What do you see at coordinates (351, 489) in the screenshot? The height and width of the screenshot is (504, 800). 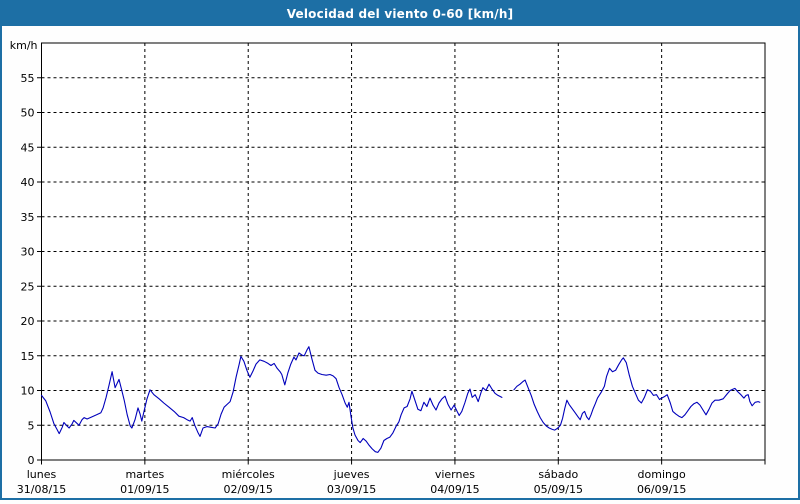 I see `x-date-label-3: 03/09/15` at bounding box center [351, 489].